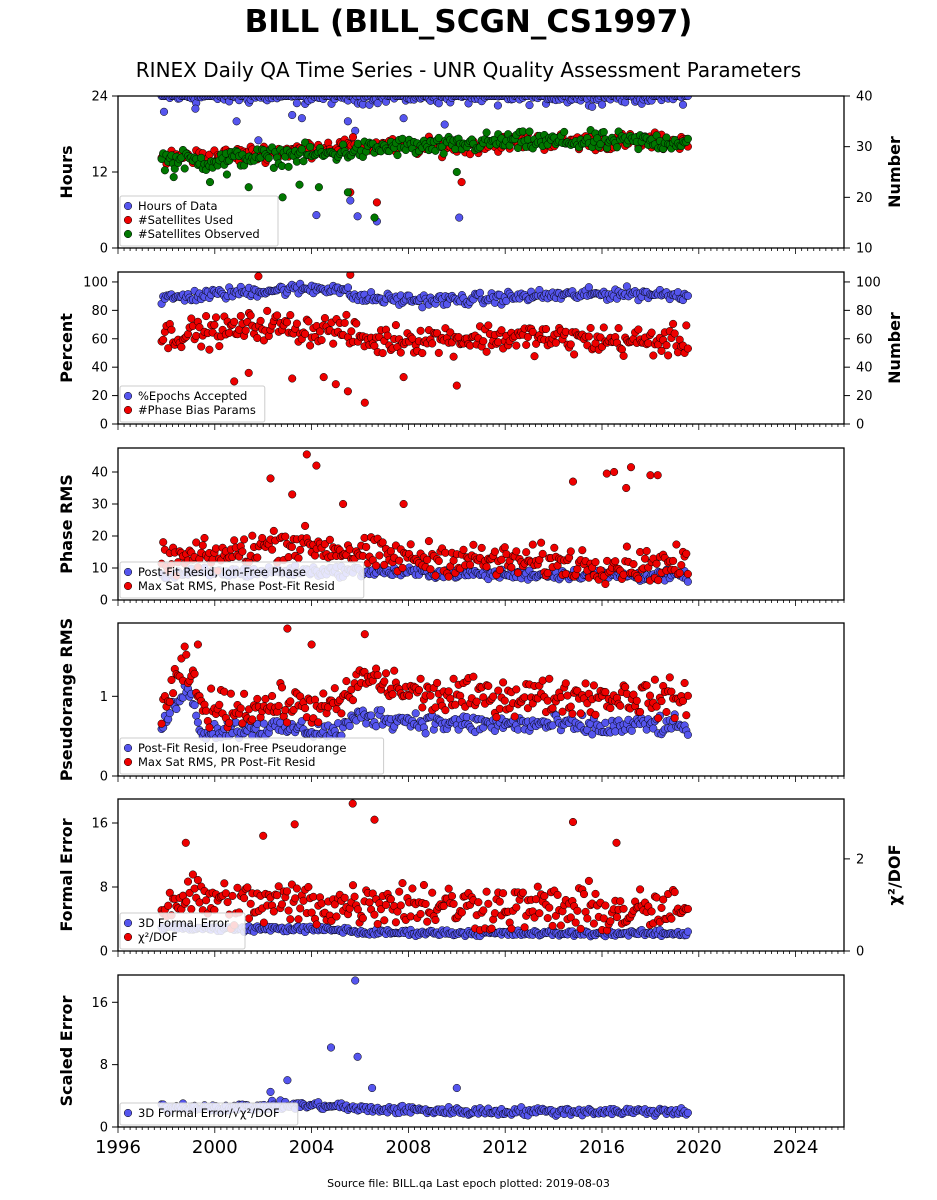 This screenshot has width=937, height=1200. I want to click on y2-tick-label: 0, so click(860, 425).